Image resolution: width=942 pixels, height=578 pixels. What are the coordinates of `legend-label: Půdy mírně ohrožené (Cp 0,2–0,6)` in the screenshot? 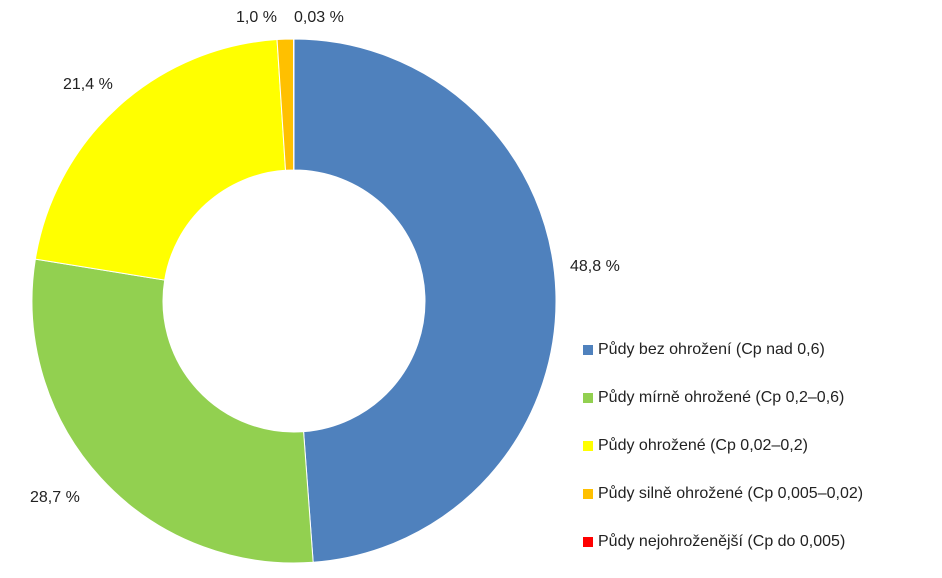 It's located at (721, 397).